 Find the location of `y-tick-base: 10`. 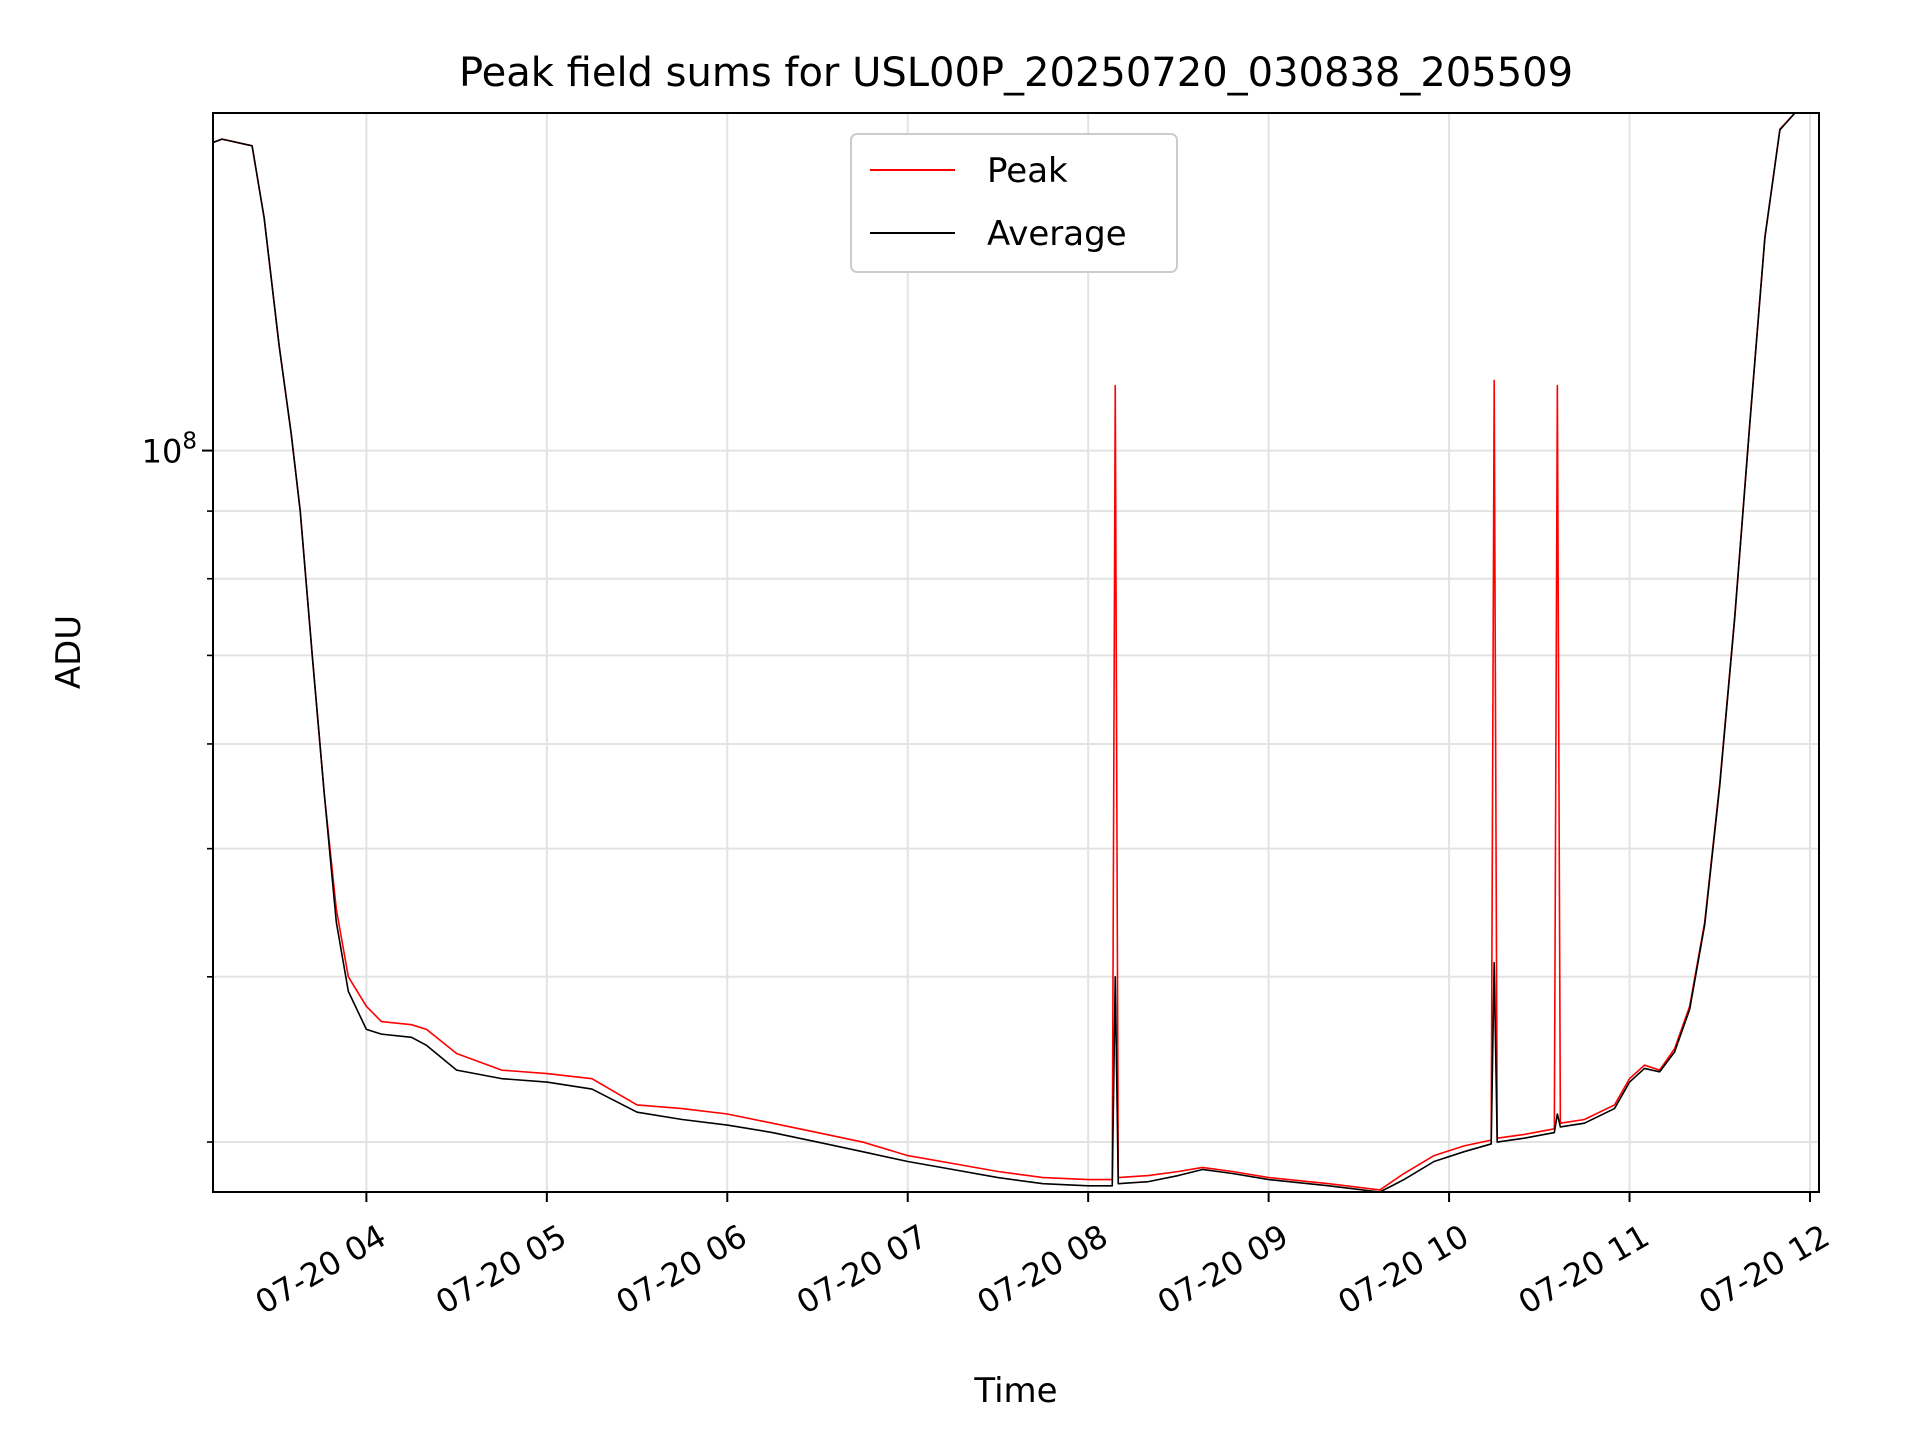

y-tick-base: 10 is located at coordinates (162, 452).